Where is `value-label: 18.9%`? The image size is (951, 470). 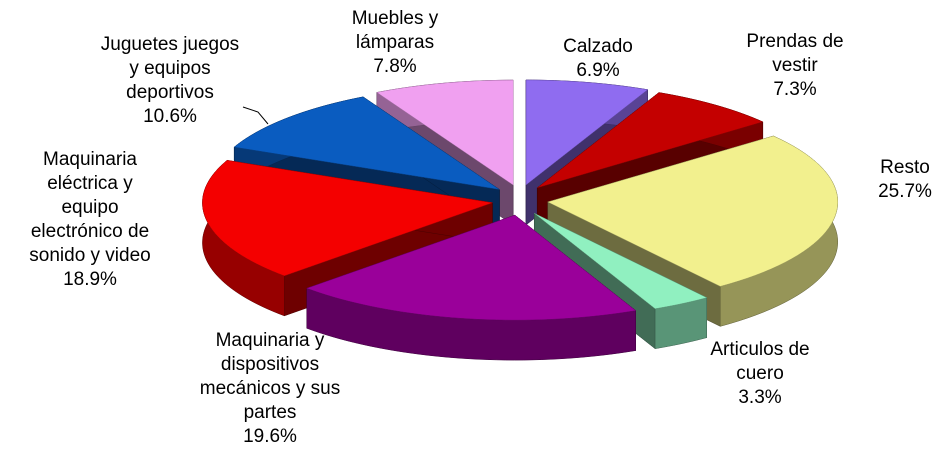 value-label: 18.9% is located at coordinates (90, 279).